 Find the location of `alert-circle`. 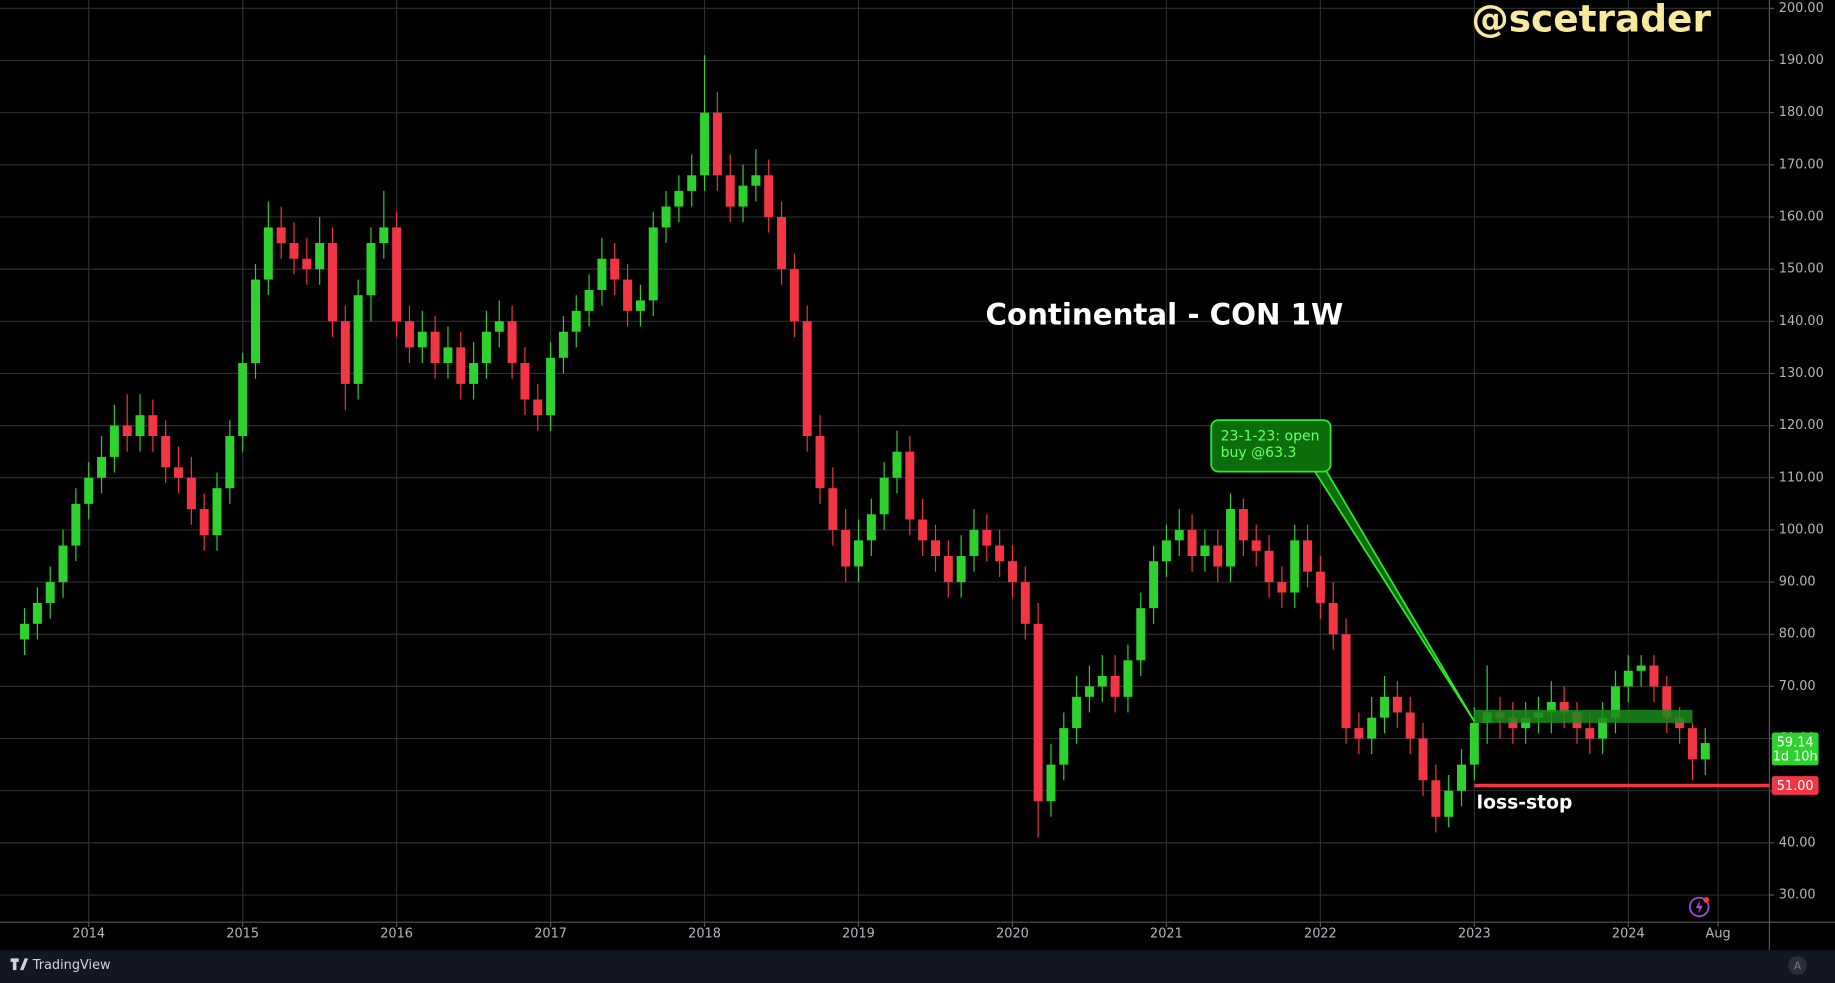

alert-circle is located at coordinates (1699, 907).